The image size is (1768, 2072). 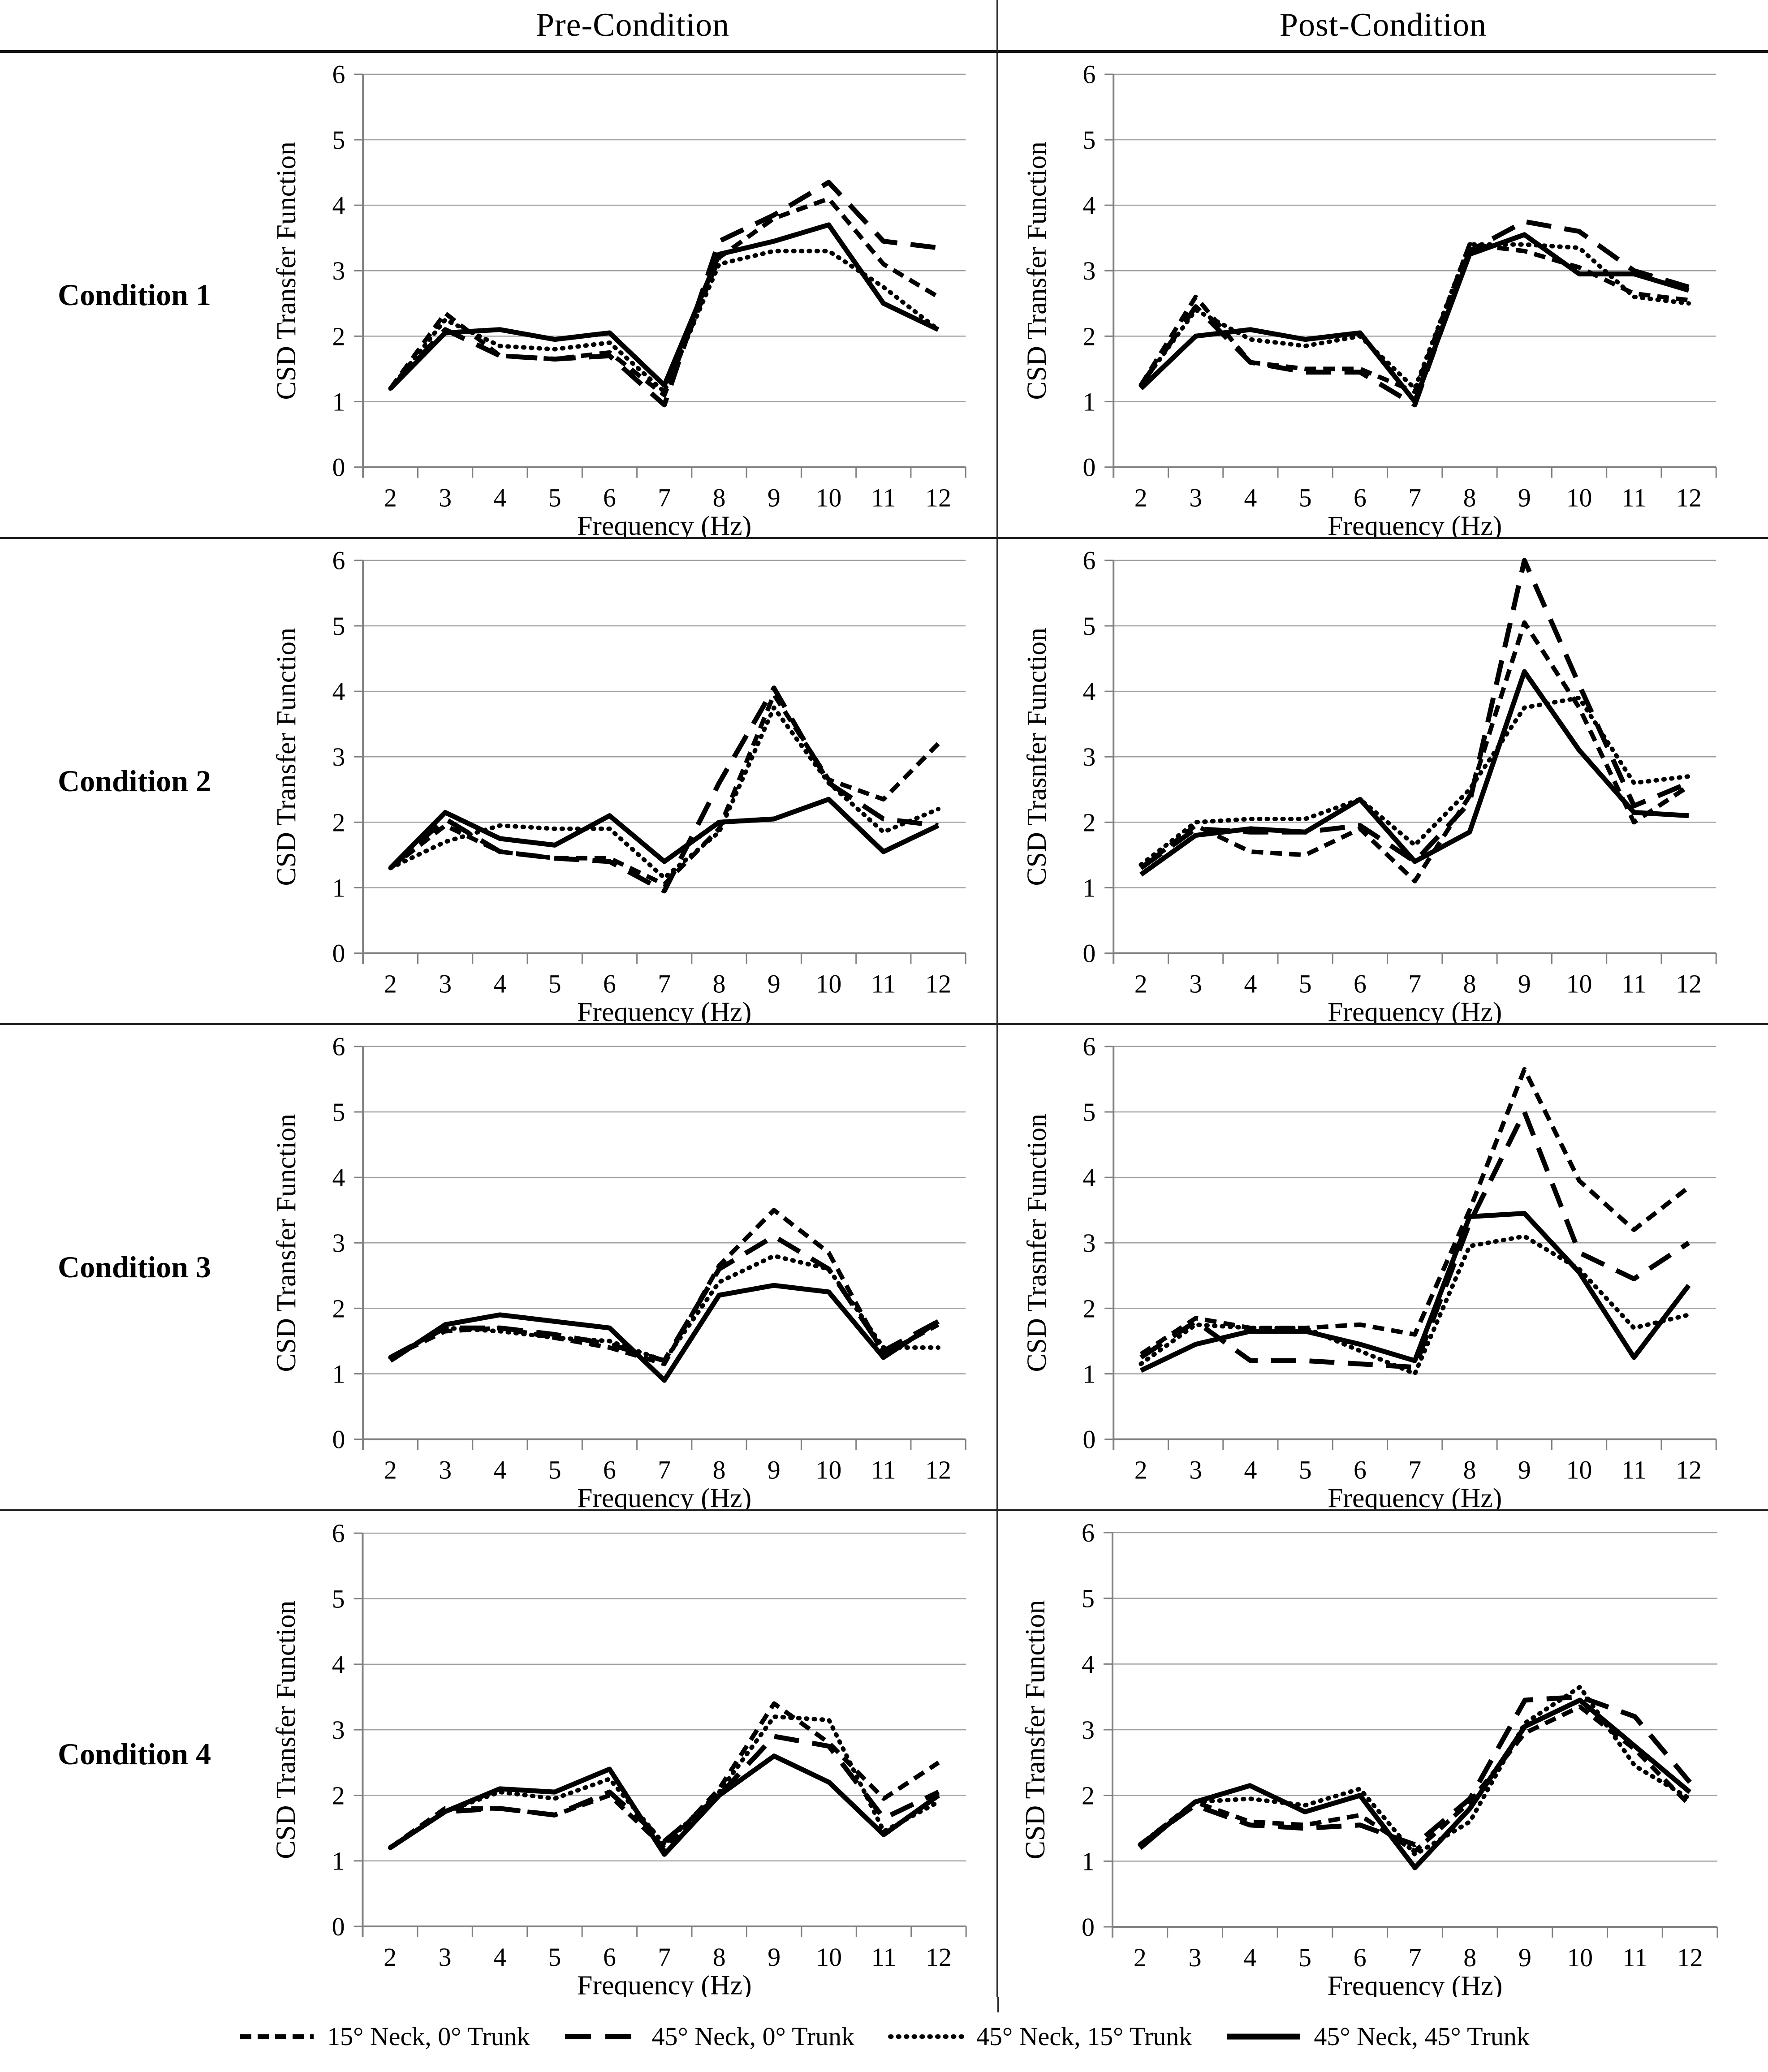 What do you see at coordinates (134, 1754) in the screenshot?
I see `condition-4-label: Condition 4` at bounding box center [134, 1754].